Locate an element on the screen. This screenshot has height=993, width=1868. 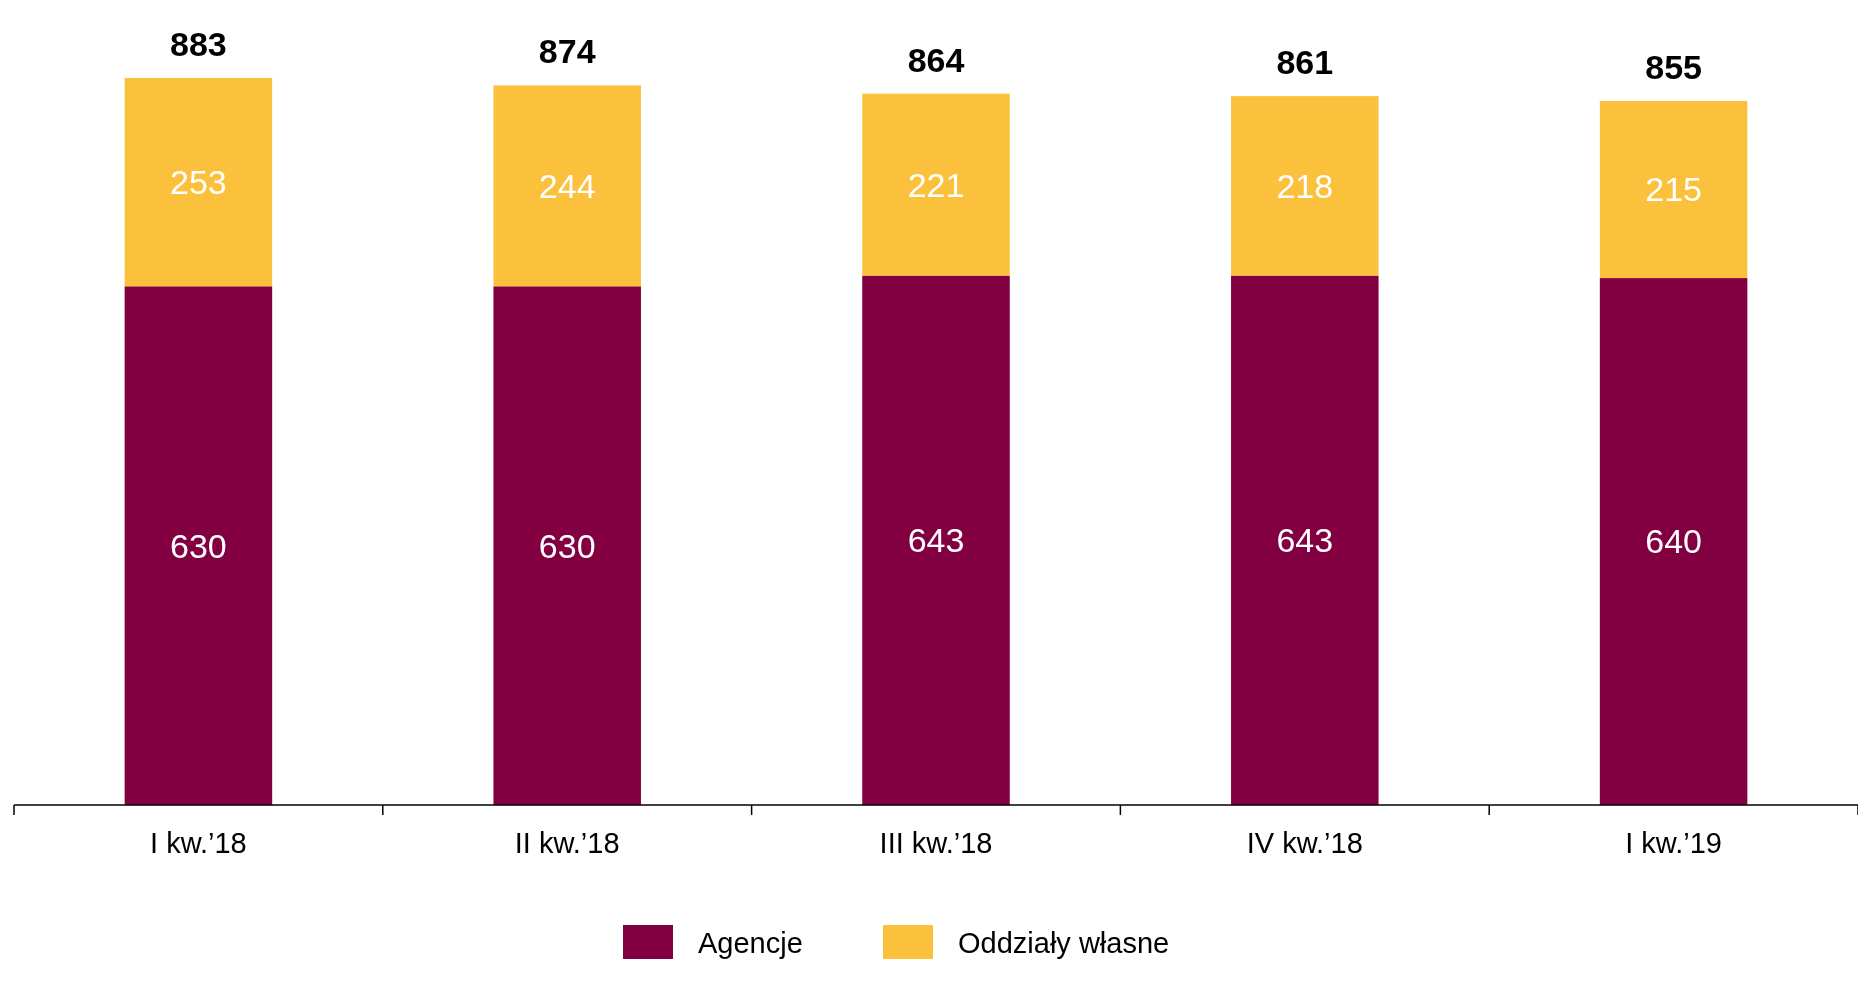
total-label: 864 is located at coordinates (936, 59).